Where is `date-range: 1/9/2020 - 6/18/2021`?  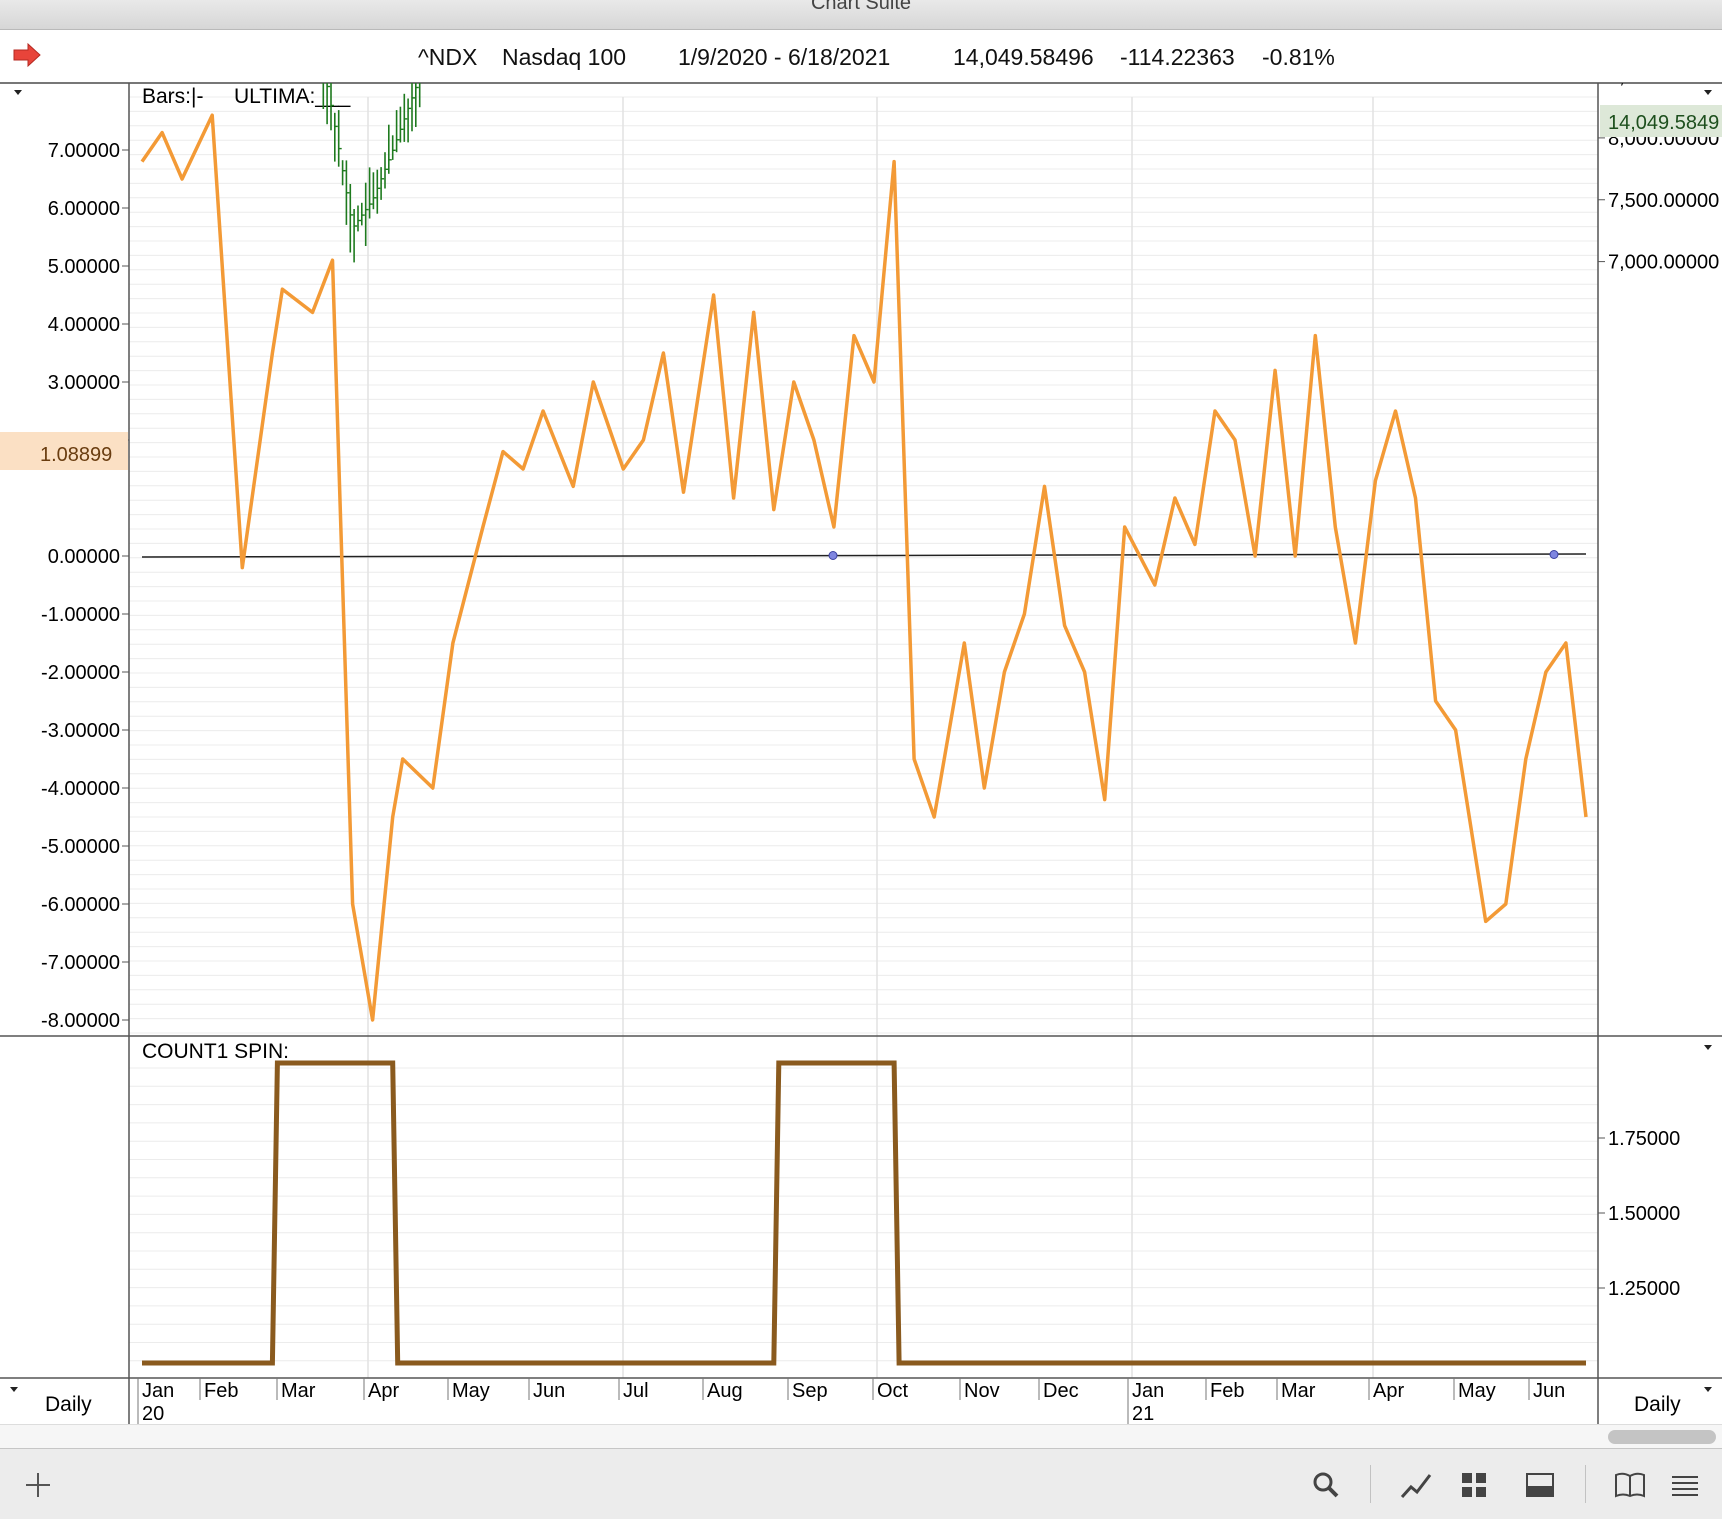
date-range: 1/9/2020 - 6/18/2021 is located at coordinates (784, 57).